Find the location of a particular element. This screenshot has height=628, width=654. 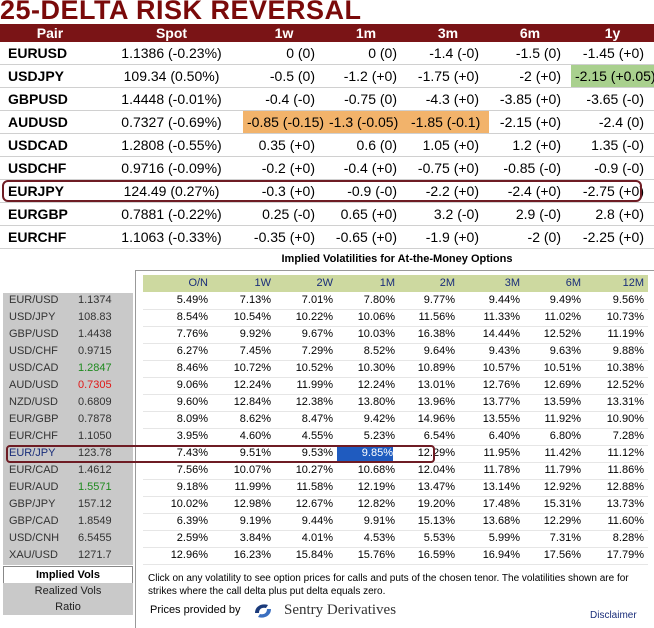

rr-value-1w: 0.25 (-0) is located at coordinates (284, 214).